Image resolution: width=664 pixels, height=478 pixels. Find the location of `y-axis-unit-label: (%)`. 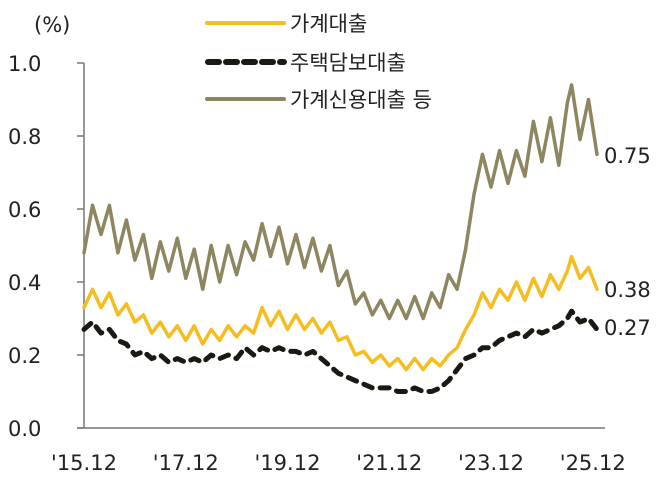

y-axis-unit-label: (%) is located at coordinates (52, 25).